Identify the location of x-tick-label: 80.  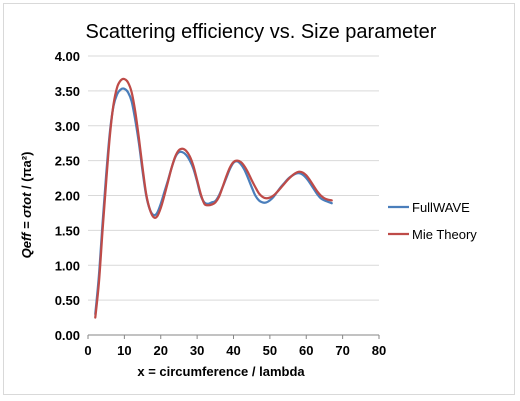
(379, 350).